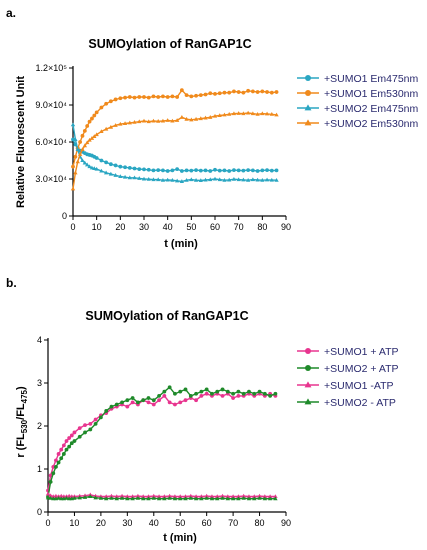 Image resolution: width=427 pixels, height=550 pixels. I want to click on chart-a-series-3-line, so click(174, 151).